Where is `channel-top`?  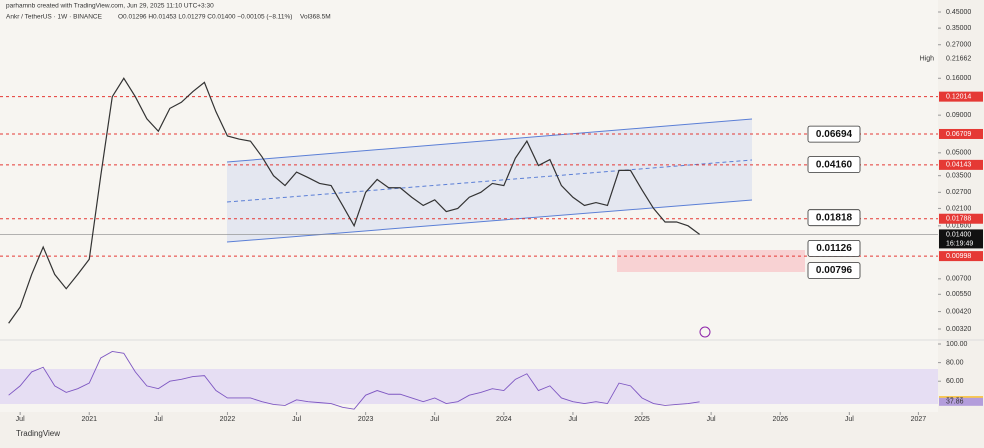
channel-top is located at coordinates (489, 140).